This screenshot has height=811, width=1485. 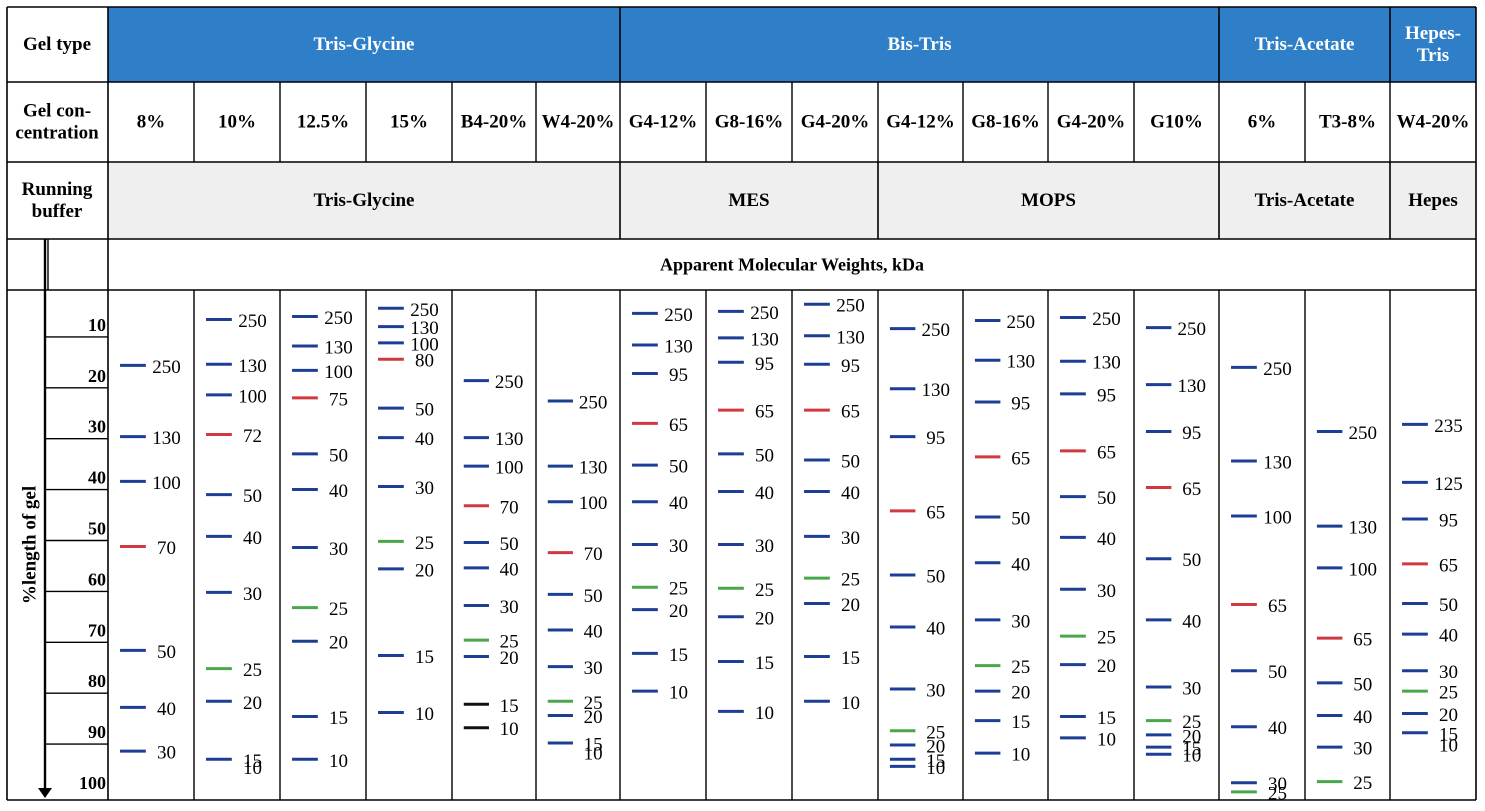 I want to click on running-buffer-cell, so click(x=1304, y=200).